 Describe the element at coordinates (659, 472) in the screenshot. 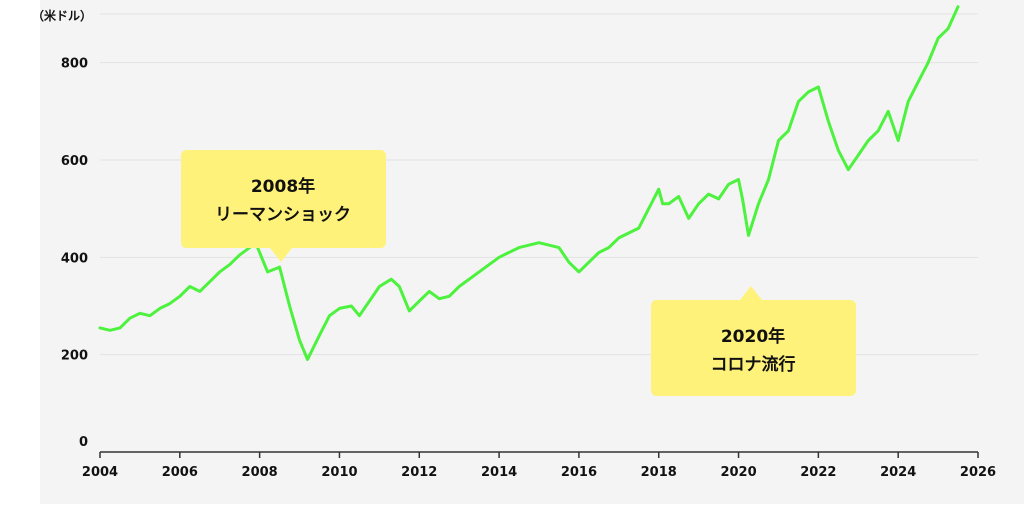

I see `x-tick-label-2018: 2018` at that location.